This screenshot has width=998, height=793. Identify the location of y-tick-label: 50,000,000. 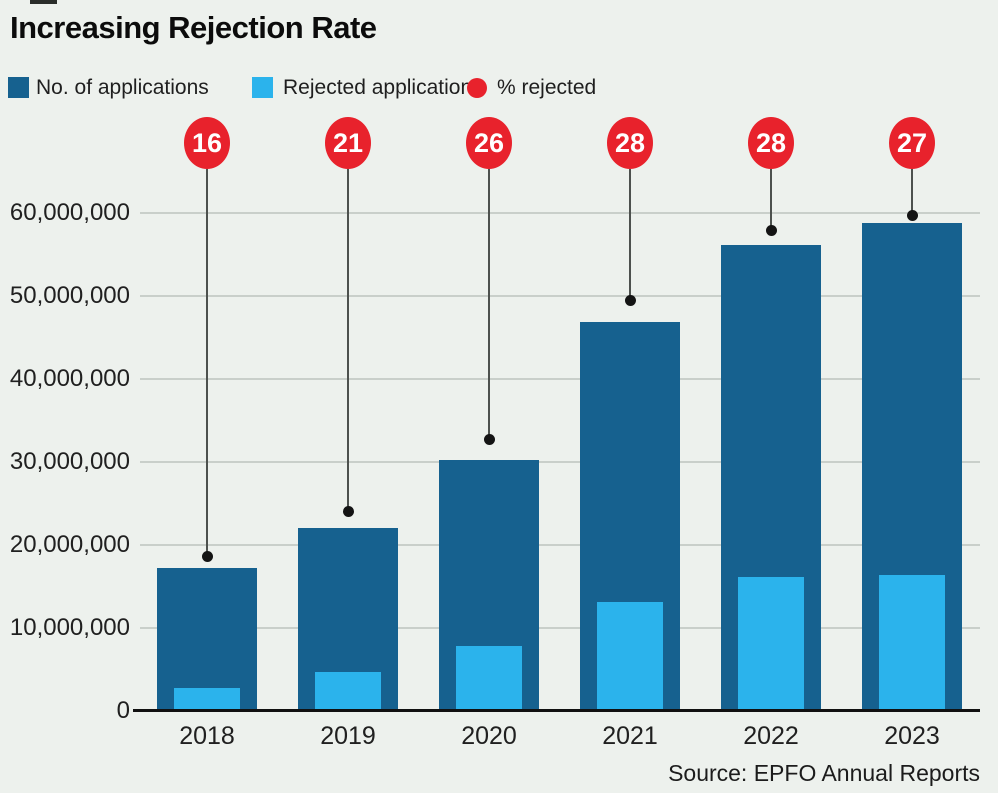
(69, 295).